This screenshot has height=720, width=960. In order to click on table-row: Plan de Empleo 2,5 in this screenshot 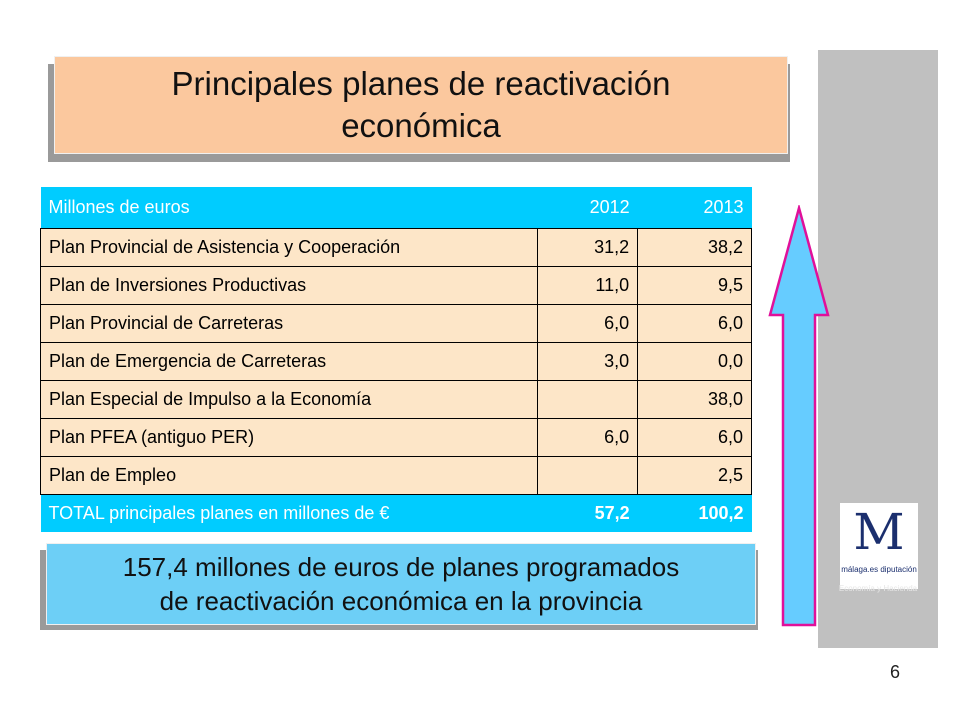, I will do `click(396, 475)`.